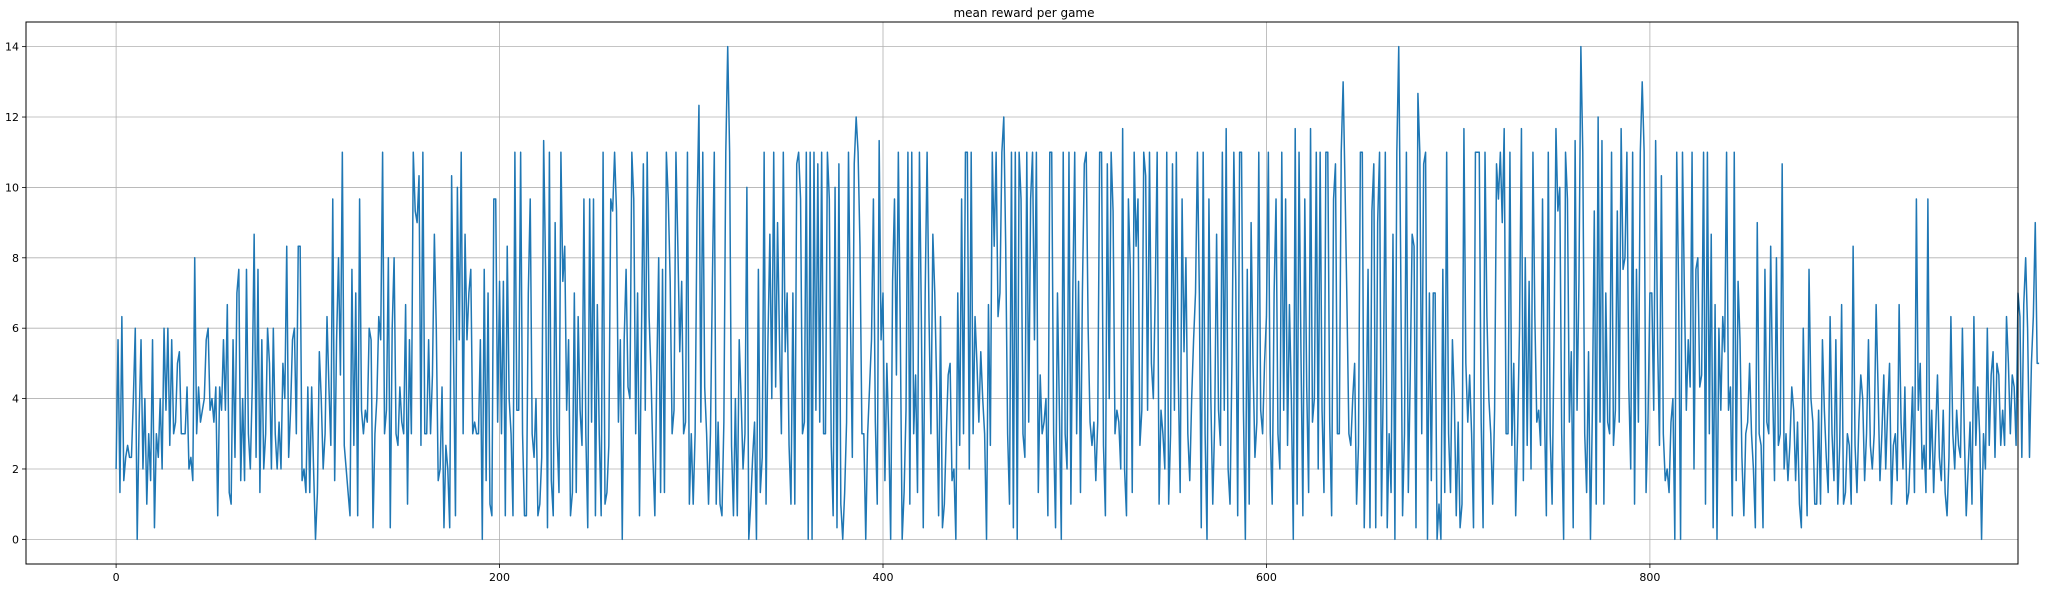 The width and height of the screenshot is (2046, 594). What do you see at coordinates (1266, 577) in the screenshot?
I see `x-tick-label: 600` at bounding box center [1266, 577].